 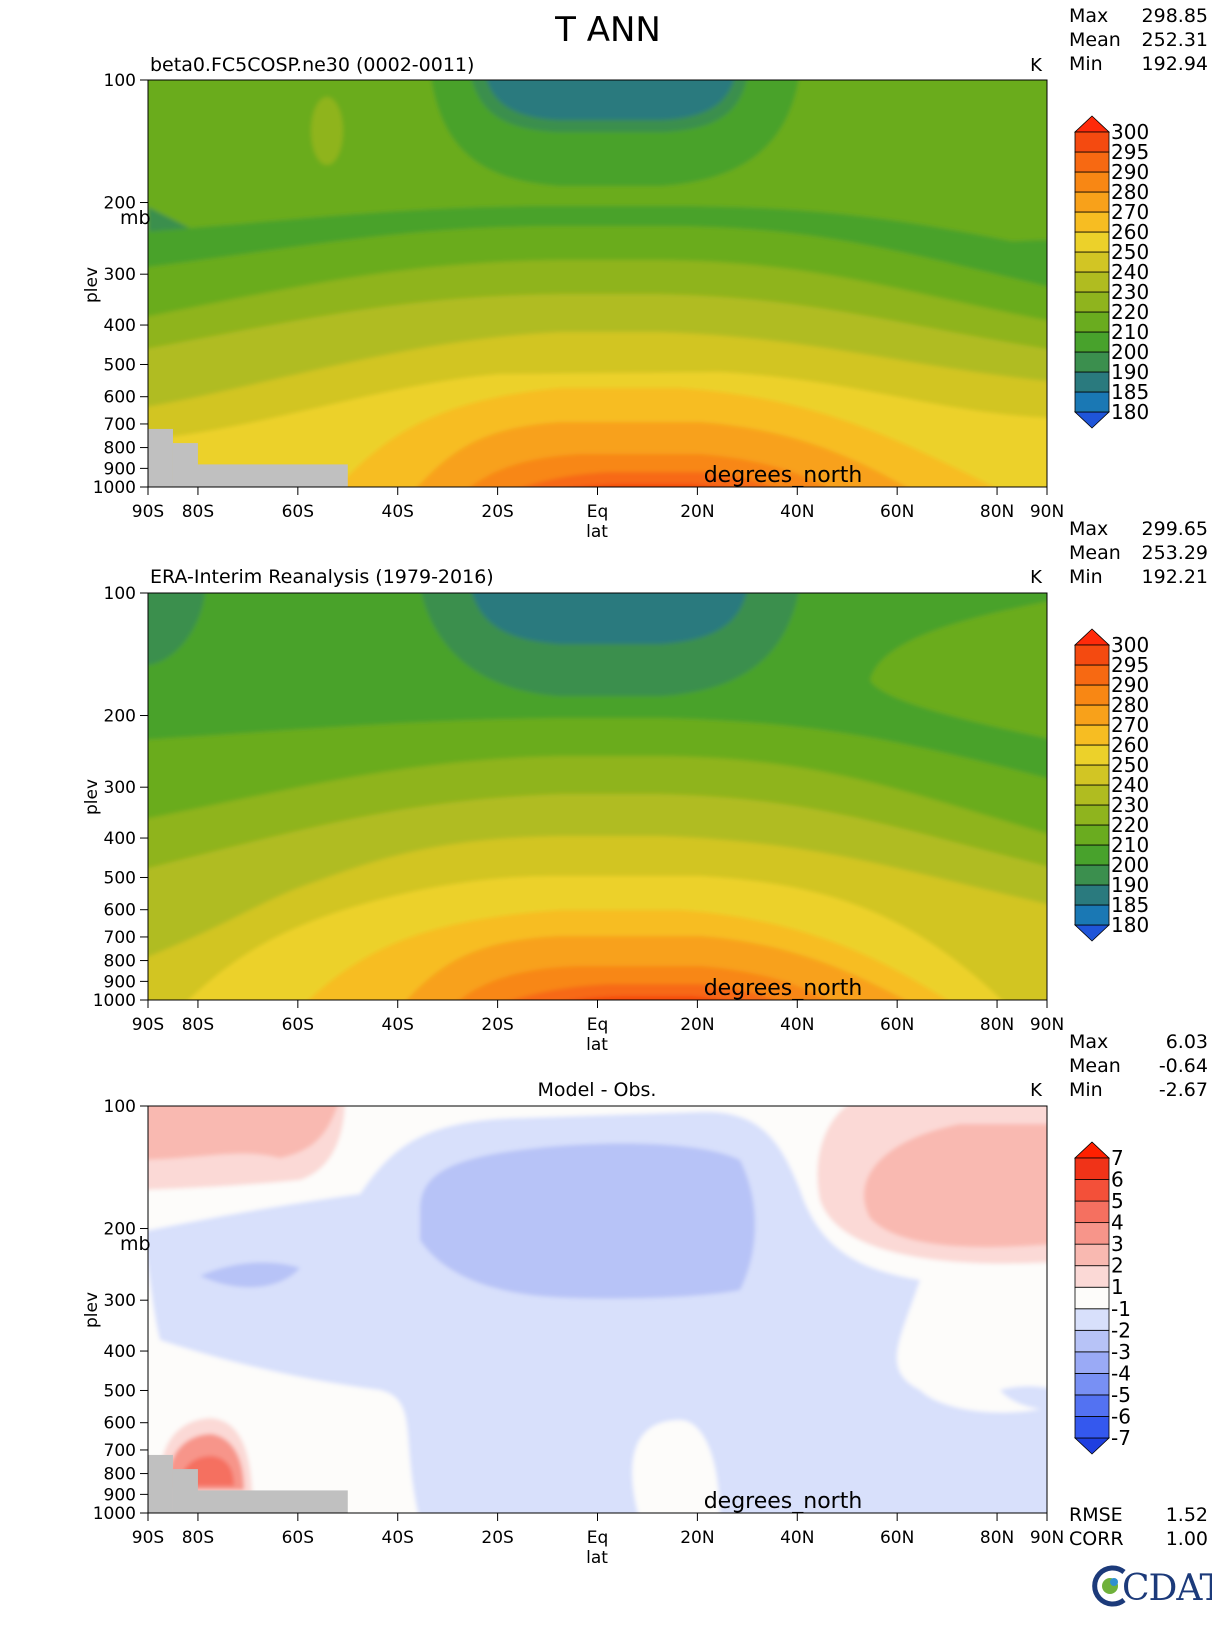 I want to click on rmse-value: 1.52, so click(x=1187, y=1515).